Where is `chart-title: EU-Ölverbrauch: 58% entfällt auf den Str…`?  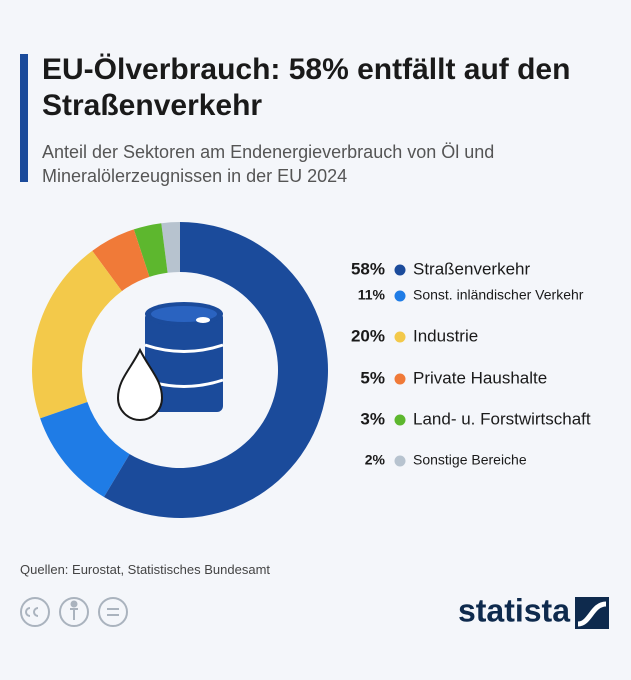 chart-title: EU-Ölverbrauch: 58% entfällt auf den Str… is located at coordinates (306, 87).